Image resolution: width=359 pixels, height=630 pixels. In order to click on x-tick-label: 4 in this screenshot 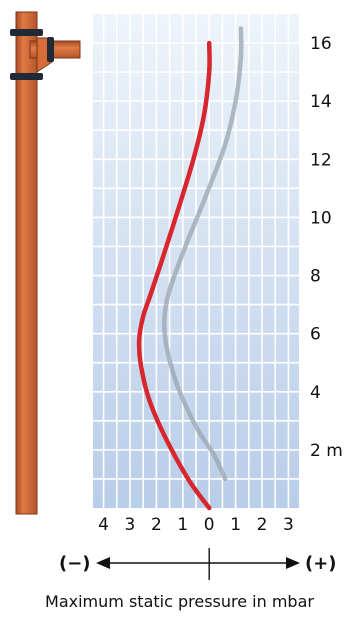, I will do `click(103, 525)`.